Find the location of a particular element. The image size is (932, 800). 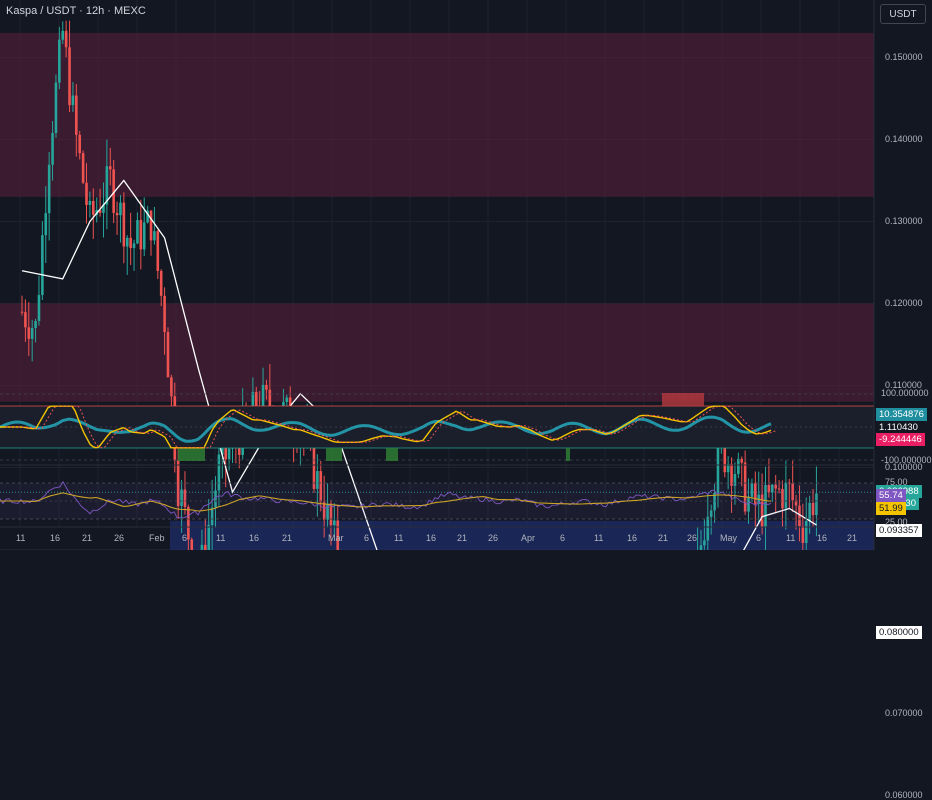

time-tick-label: May is located at coordinates (729, 538).